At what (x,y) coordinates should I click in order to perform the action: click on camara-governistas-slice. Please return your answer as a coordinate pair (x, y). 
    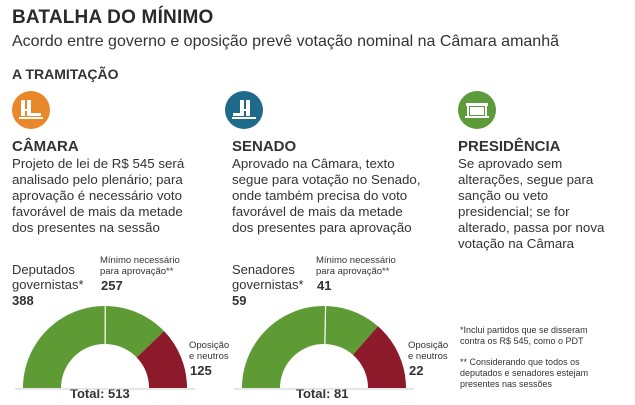
    Looking at the image, I should click on (94, 347).